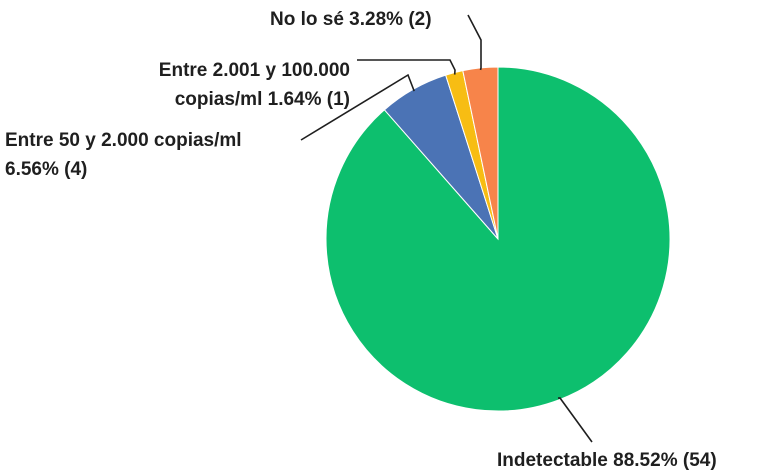  What do you see at coordinates (46, 169) in the screenshot?
I see `slice-label-1-line-1: 6.56% (4)` at bounding box center [46, 169].